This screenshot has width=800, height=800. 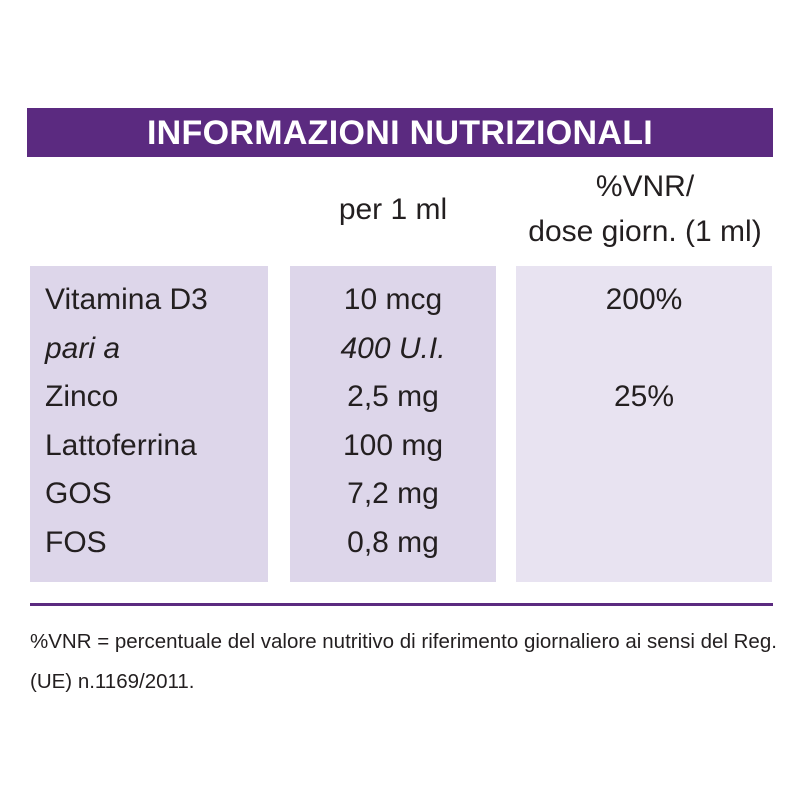 I want to click on title-bar, so click(x=400, y=132).